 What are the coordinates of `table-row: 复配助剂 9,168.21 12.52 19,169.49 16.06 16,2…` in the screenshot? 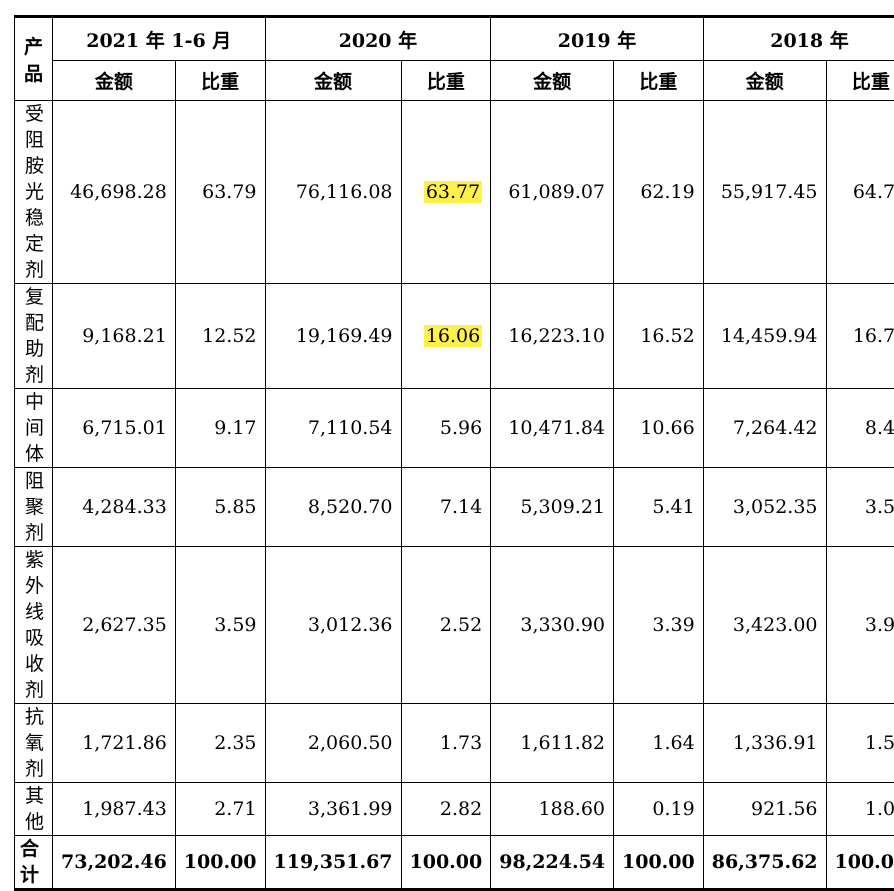 It's located at (454, 336).